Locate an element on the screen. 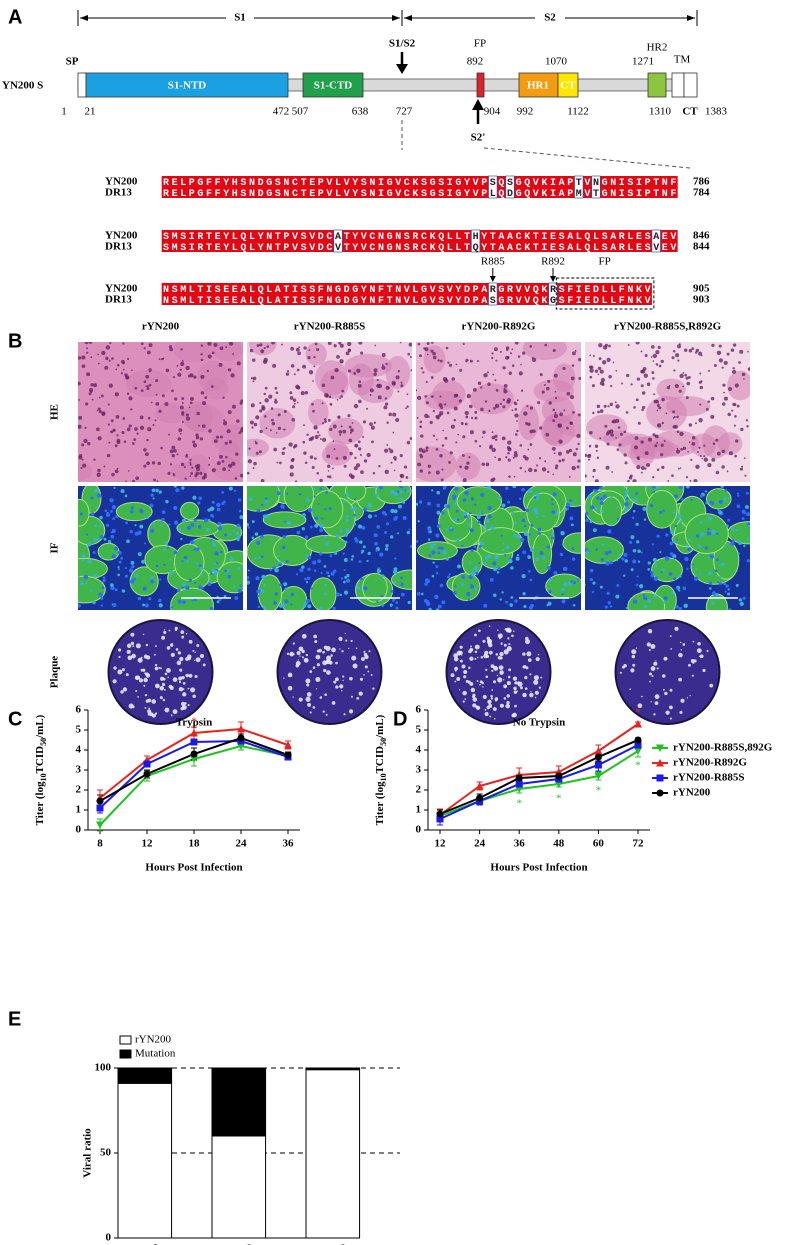 Image resolution: width=800 pixels, height=1245 pixels. residue: V is located at coordinates (476, 183).